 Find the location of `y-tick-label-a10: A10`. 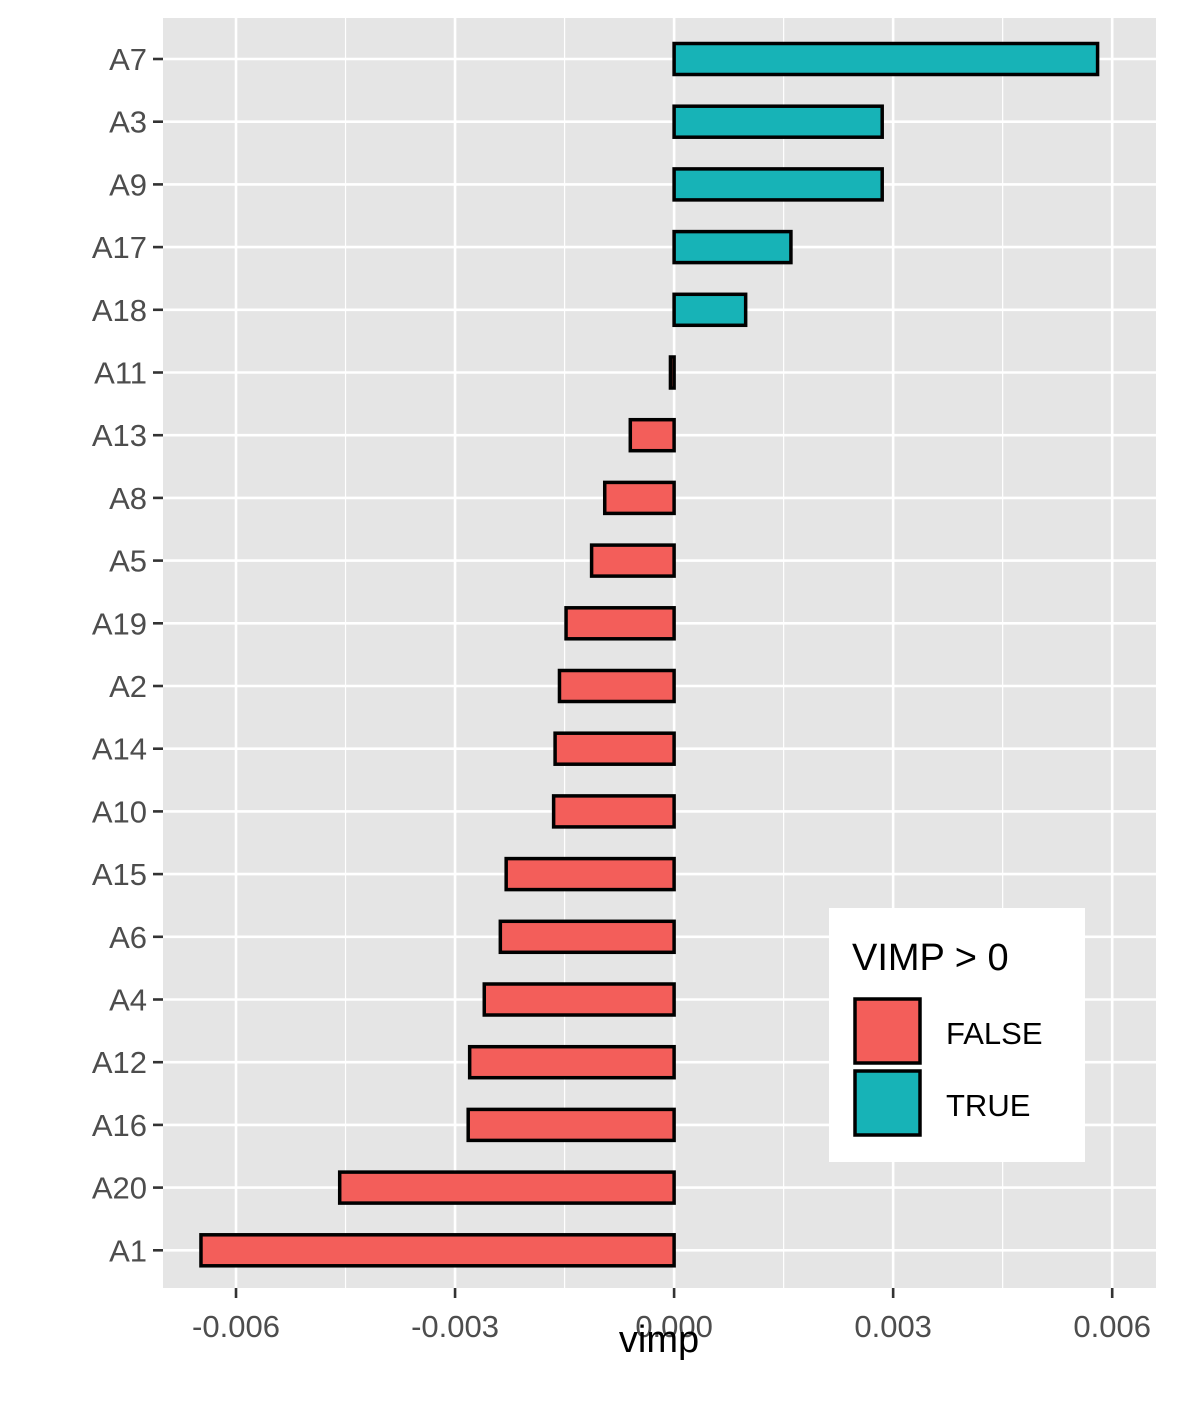

y-tick-label-a10: A10 is located at coordinates (119, 811).